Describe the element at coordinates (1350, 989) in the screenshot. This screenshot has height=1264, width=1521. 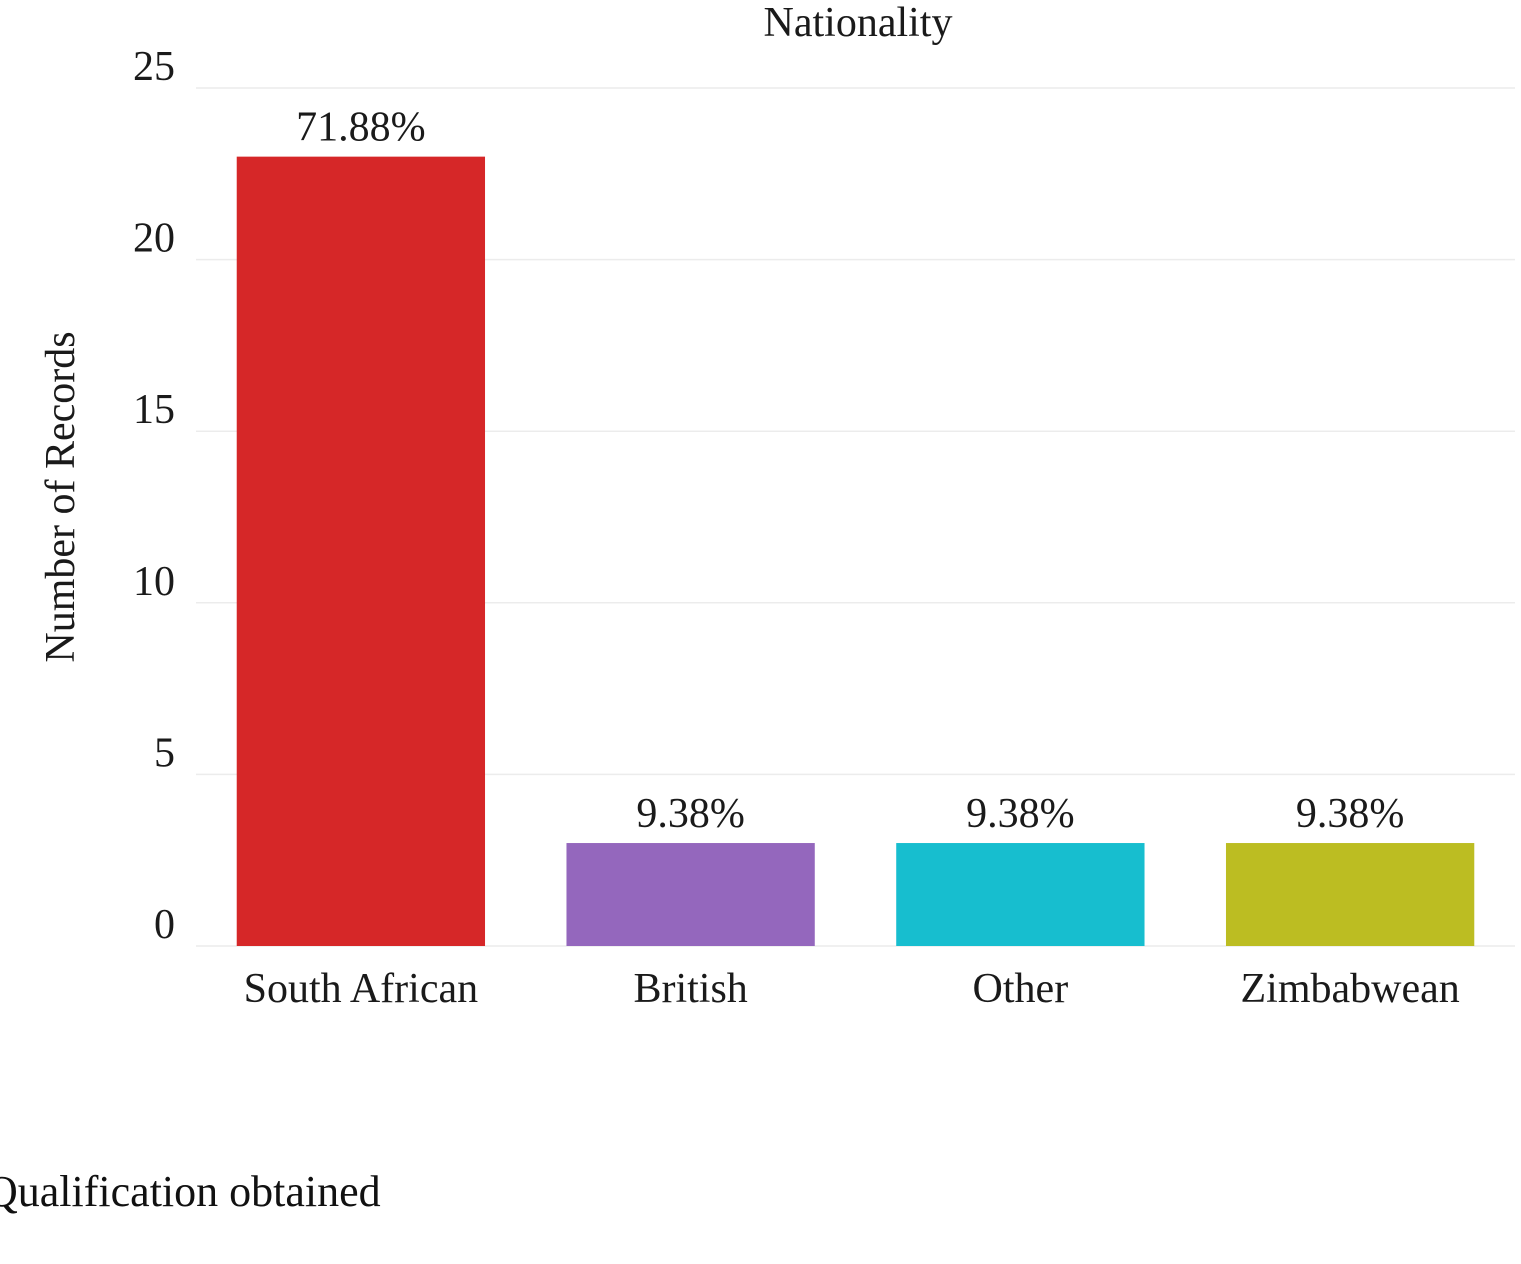
I see `x-tick-label: Zimbabwean` at that location.